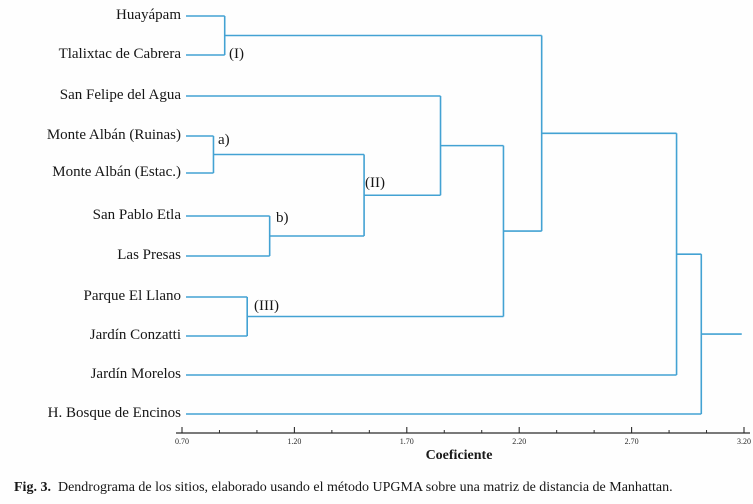 The width and height of the screenshot is (753, 504). I want to click on leaf-label: Monte Albán (Estac.), so click(116, 172).